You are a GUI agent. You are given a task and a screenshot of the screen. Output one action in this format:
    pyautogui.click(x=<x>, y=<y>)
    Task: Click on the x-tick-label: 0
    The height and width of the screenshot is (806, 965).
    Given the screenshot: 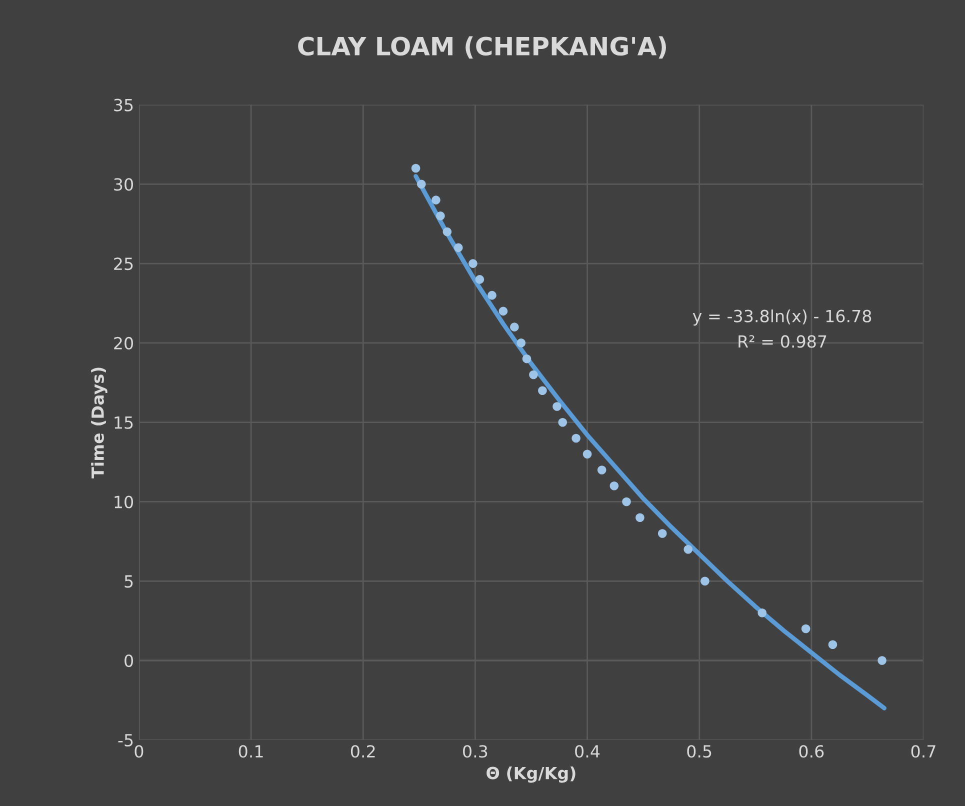 What is the action you would take?
    pyautogui.click(x=139, y=751)
    